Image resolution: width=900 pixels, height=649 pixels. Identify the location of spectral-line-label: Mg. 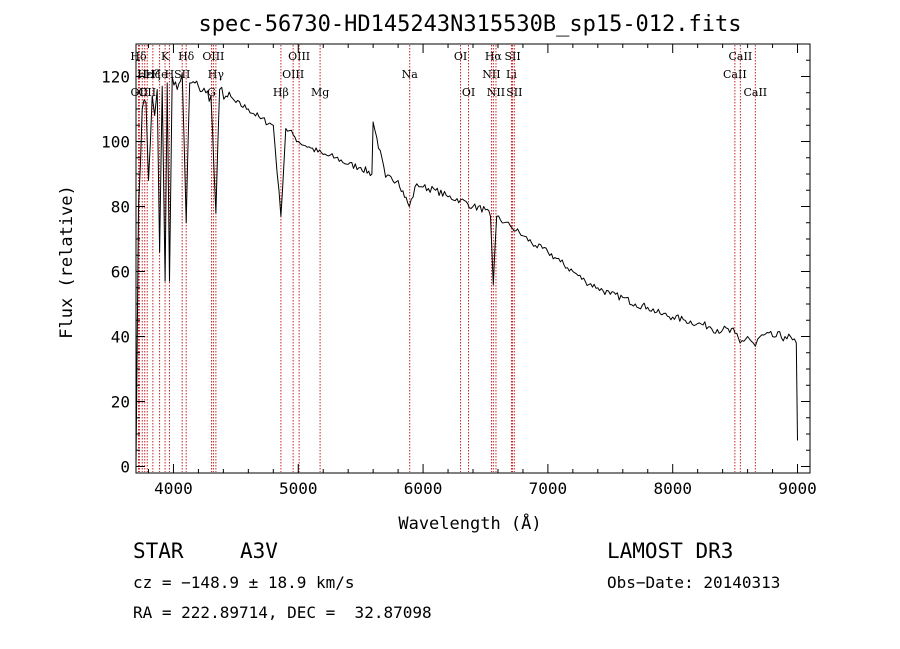
(320, 92).